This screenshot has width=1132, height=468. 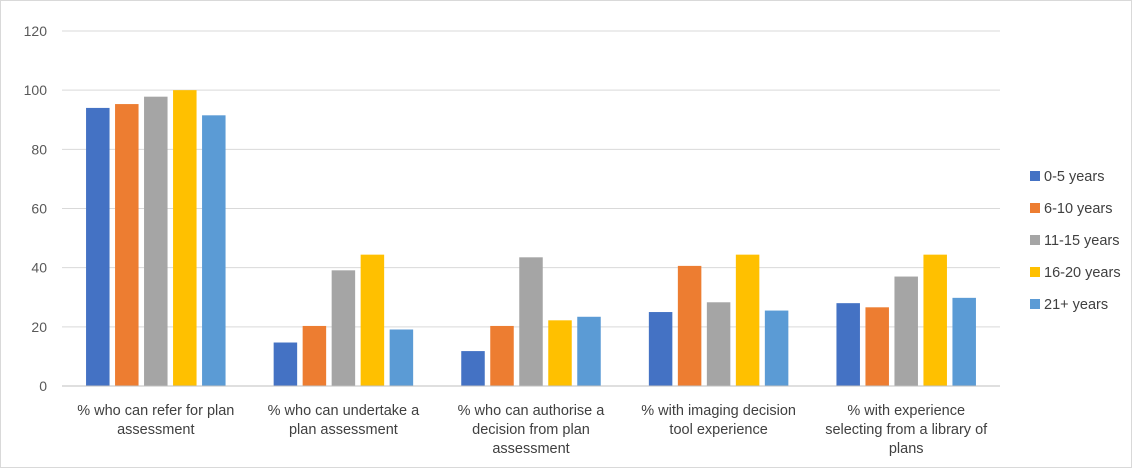 I want to click on category-label-line: selecting from a library of, so click(x=906, y=430).